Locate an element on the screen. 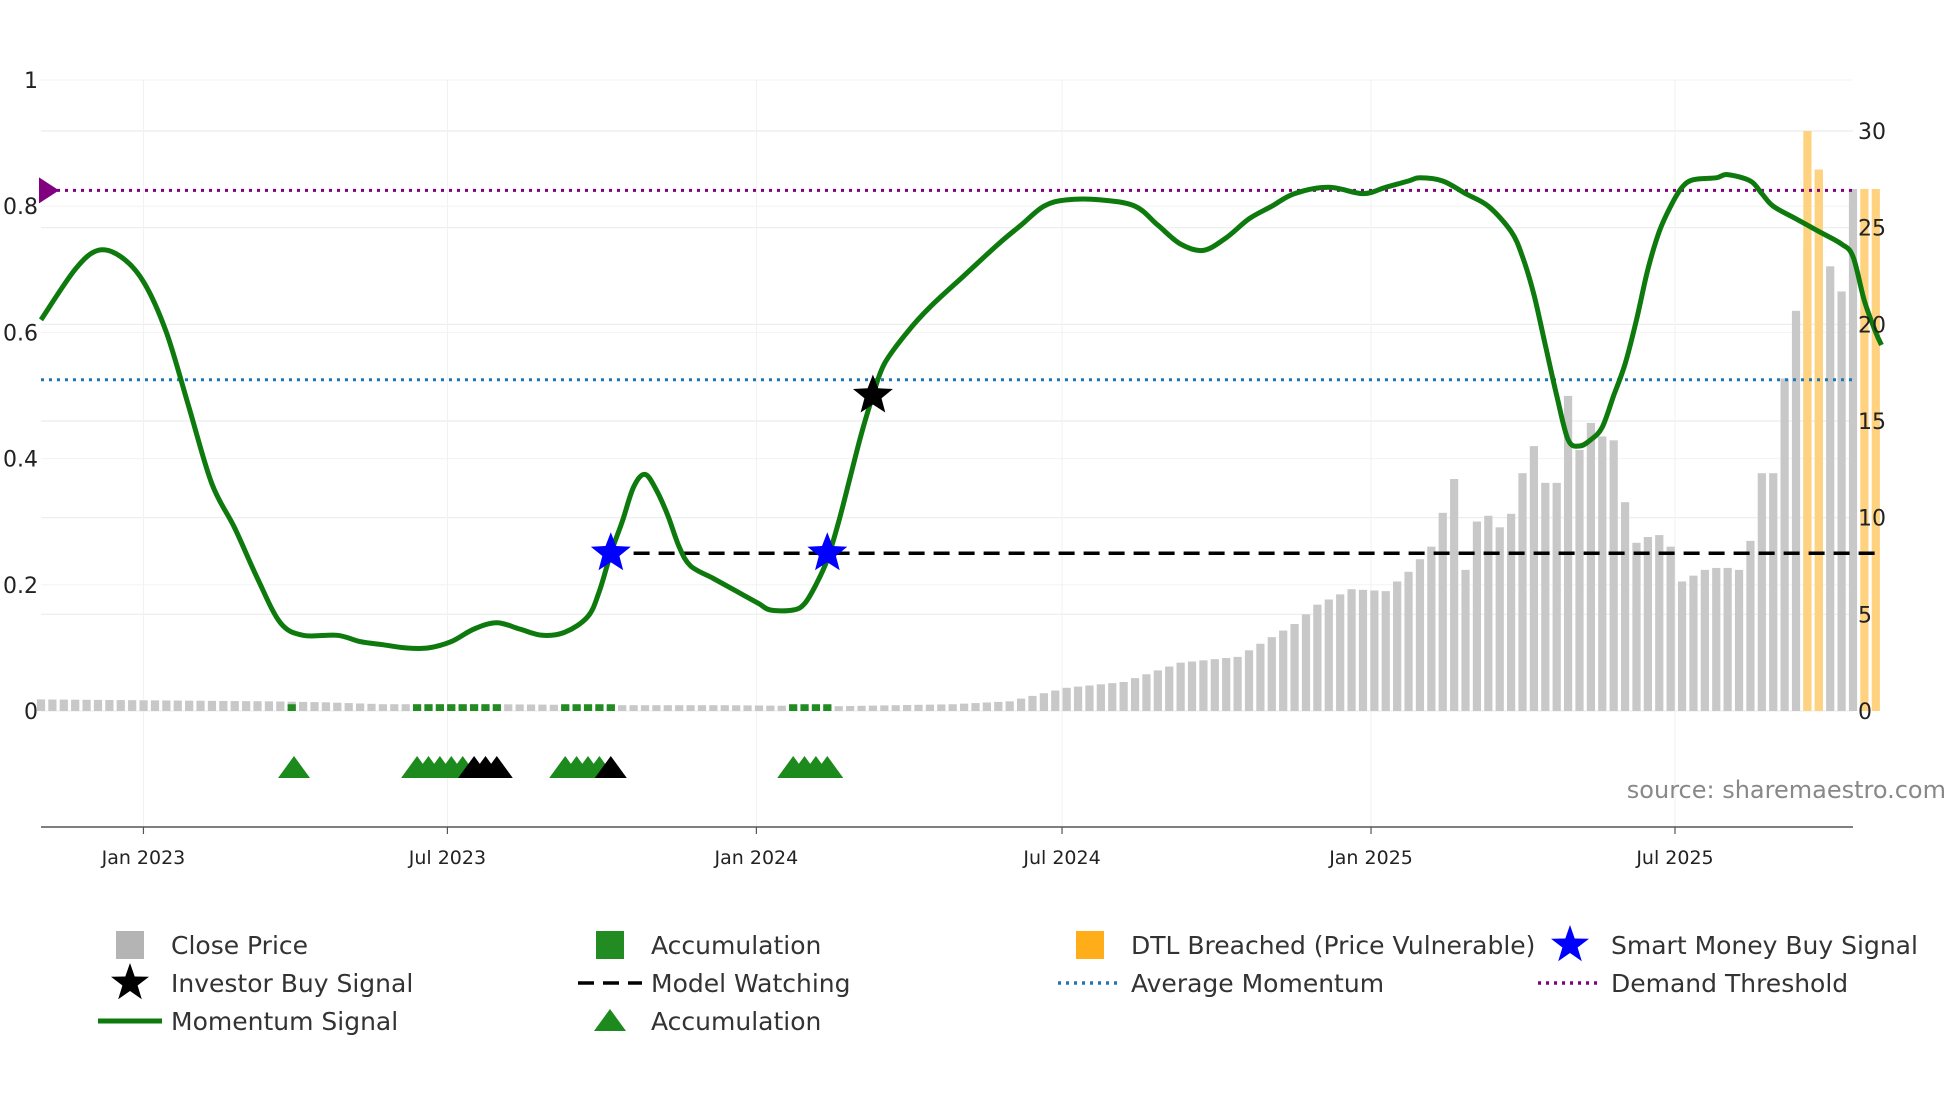 Image resolution: width=1960 pixels, height=1102 pixels. legend-label-7: Demand Threshold is located at coordinates (1729, 983).